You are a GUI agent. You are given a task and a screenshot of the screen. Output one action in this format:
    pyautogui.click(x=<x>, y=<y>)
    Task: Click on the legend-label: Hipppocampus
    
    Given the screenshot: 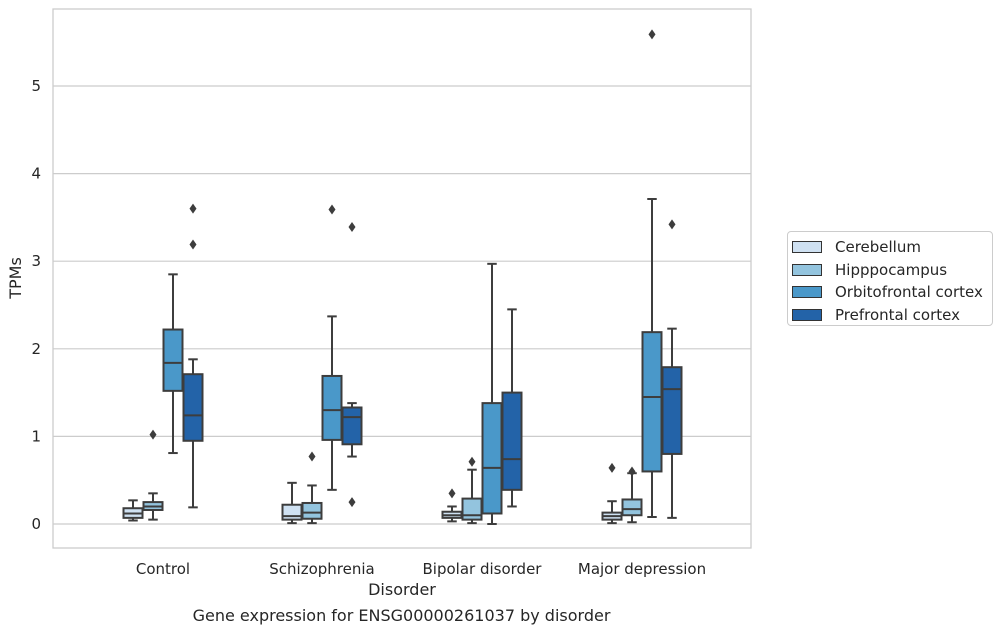 What is the action you would take?
    pyautogui.click(x=891, y=269)
    